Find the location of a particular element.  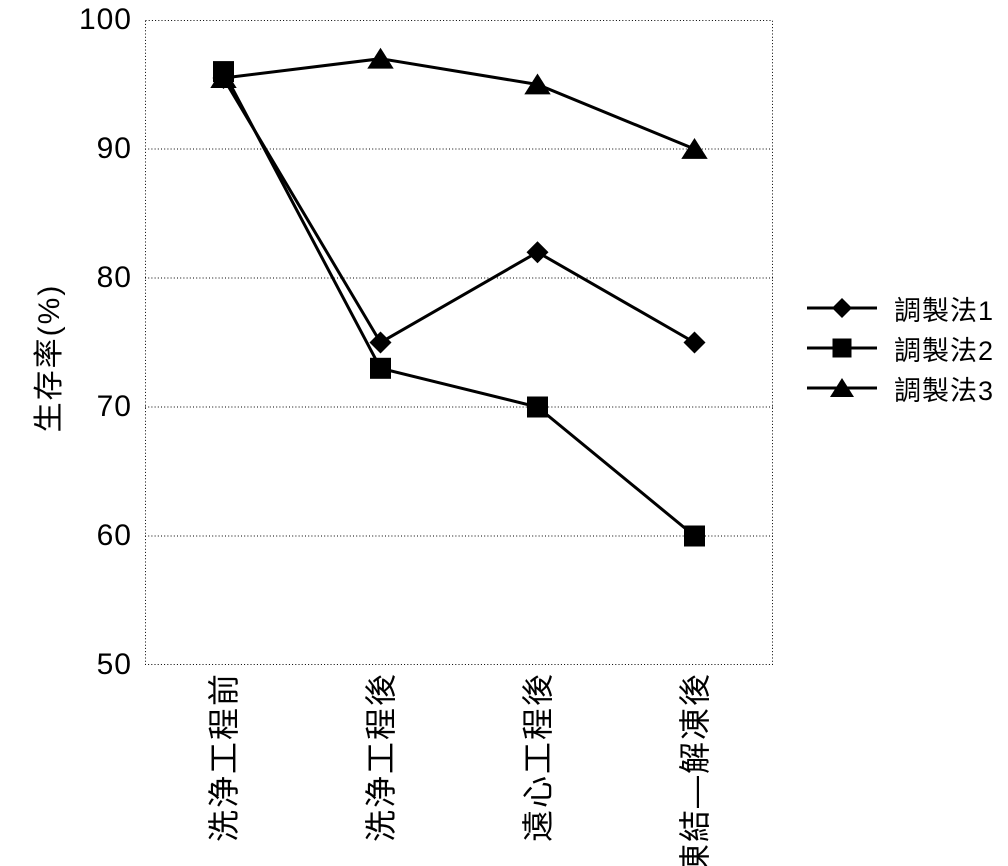

square-marker-icon is located at coordinates (842, 348).